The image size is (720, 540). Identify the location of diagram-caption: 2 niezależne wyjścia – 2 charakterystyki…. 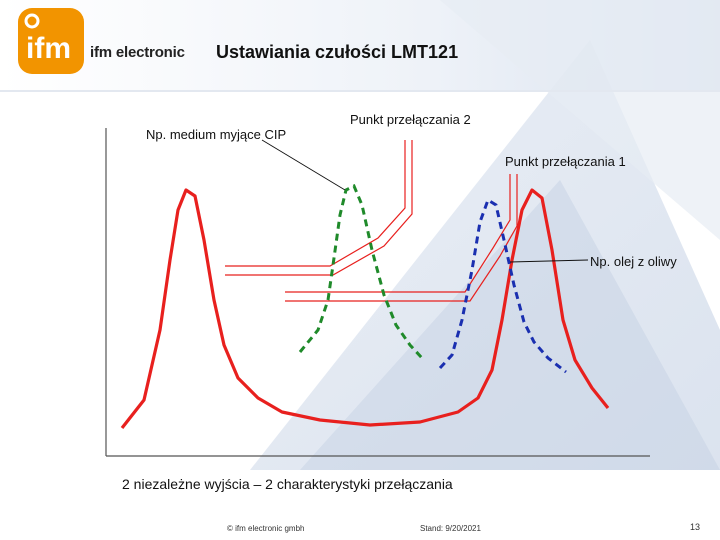
(287, 484).